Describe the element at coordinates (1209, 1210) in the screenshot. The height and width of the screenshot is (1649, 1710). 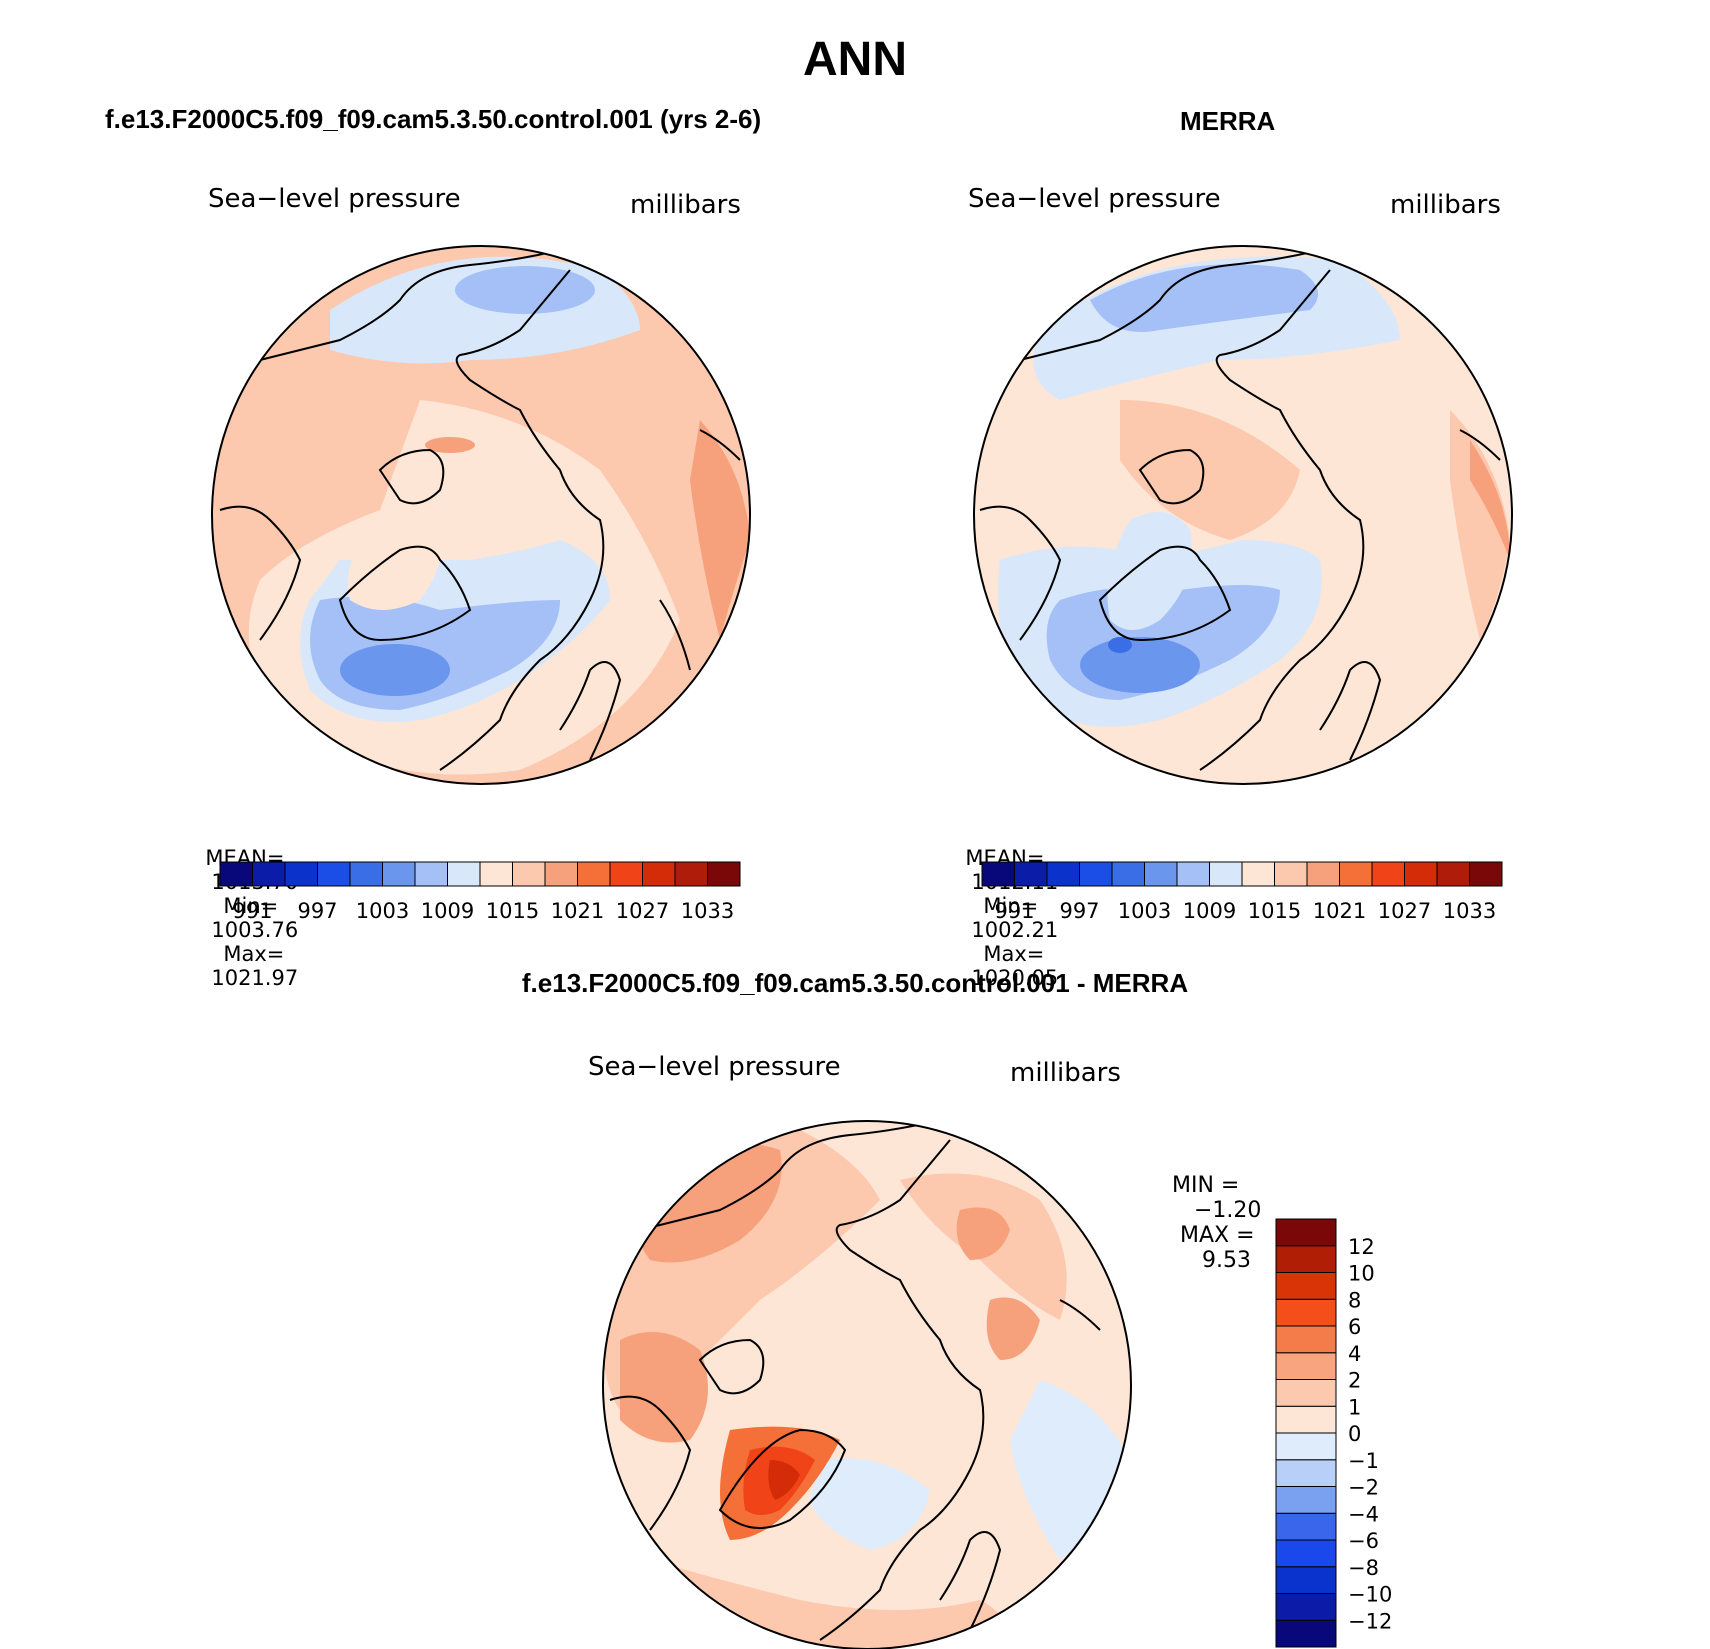
I see `panel3-stats: MIN = −1.20 MAX = 9.53` at that location.